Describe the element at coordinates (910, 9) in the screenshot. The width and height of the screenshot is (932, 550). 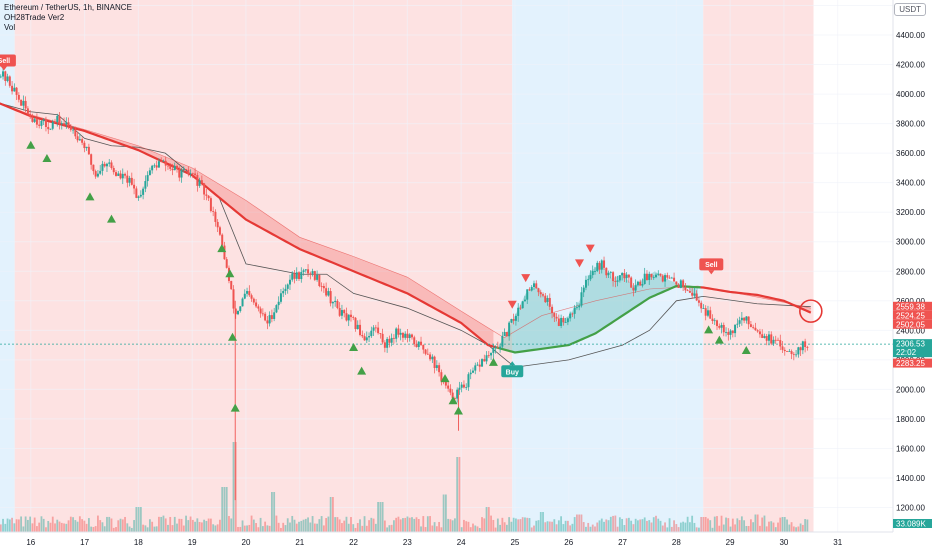
I see `currency-selector: USDT` at that location.